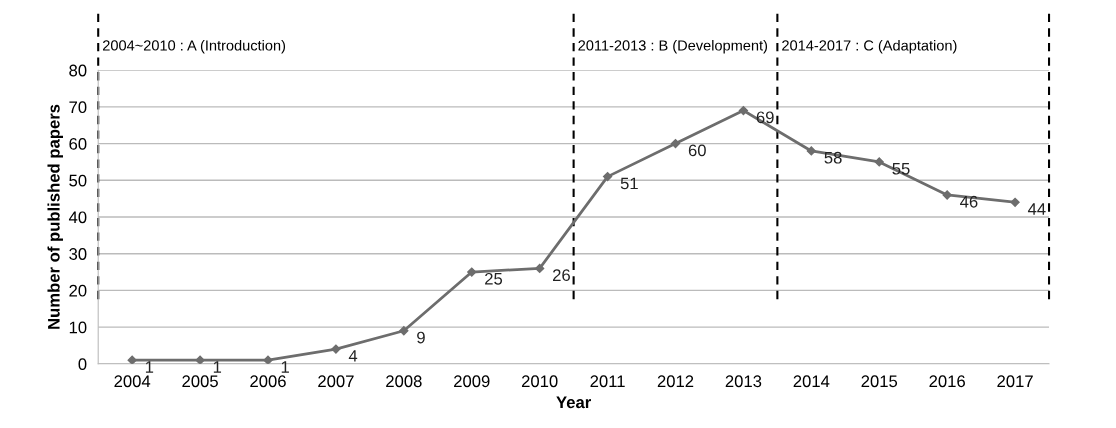 The width and height of the screenshot is (1116, 428). I want to click on data-label: 26, so click(561, 275).